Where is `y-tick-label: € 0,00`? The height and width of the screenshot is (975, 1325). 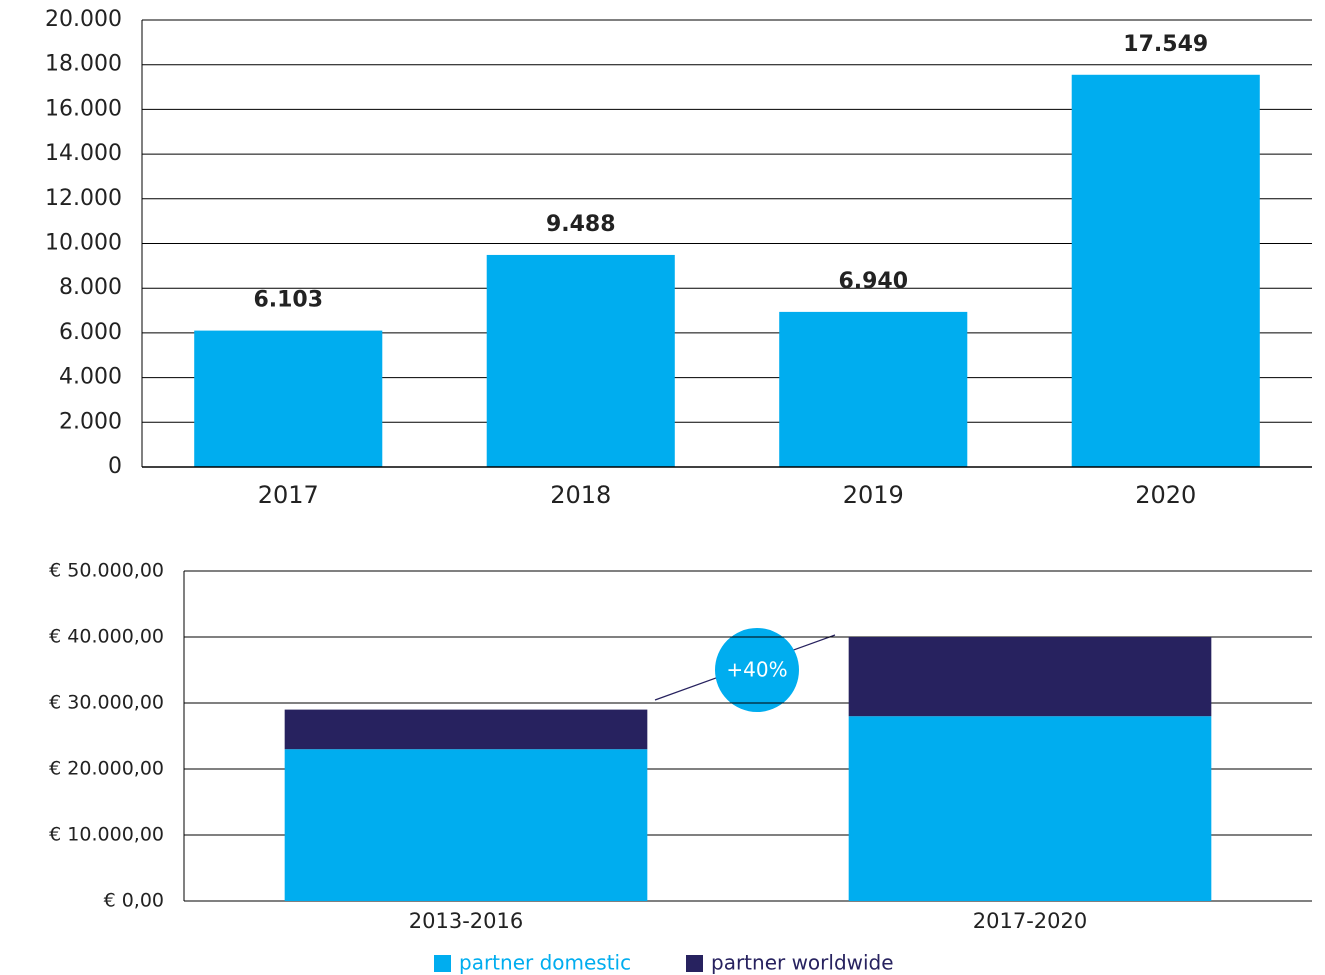
y-tick-label: € 0,00 is located at coordinates (134, 901).